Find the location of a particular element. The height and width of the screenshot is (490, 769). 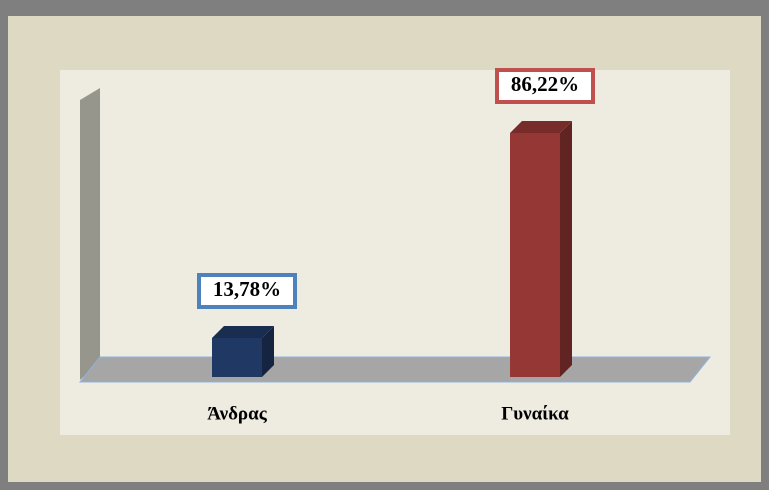

value-label: 13,78% is located at coordinates (247, 289).